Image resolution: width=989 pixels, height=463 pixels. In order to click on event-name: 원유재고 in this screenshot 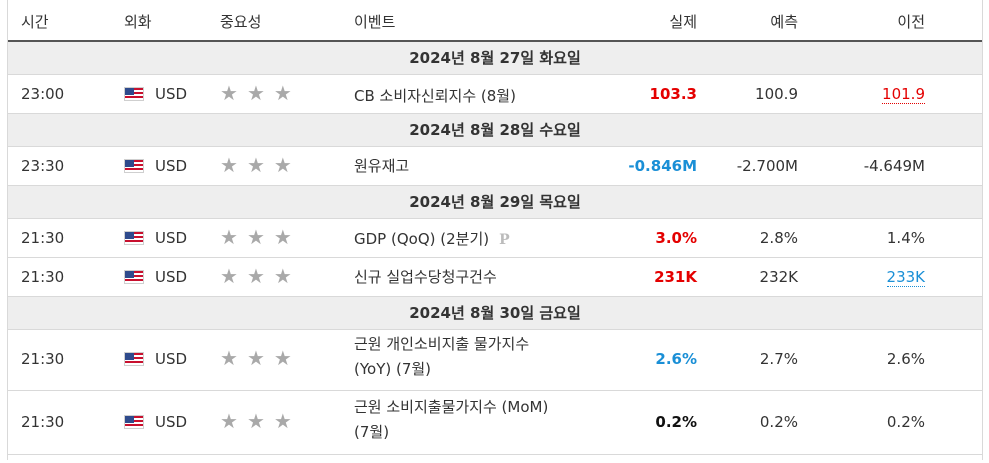, I will do `click(382, 166)`.